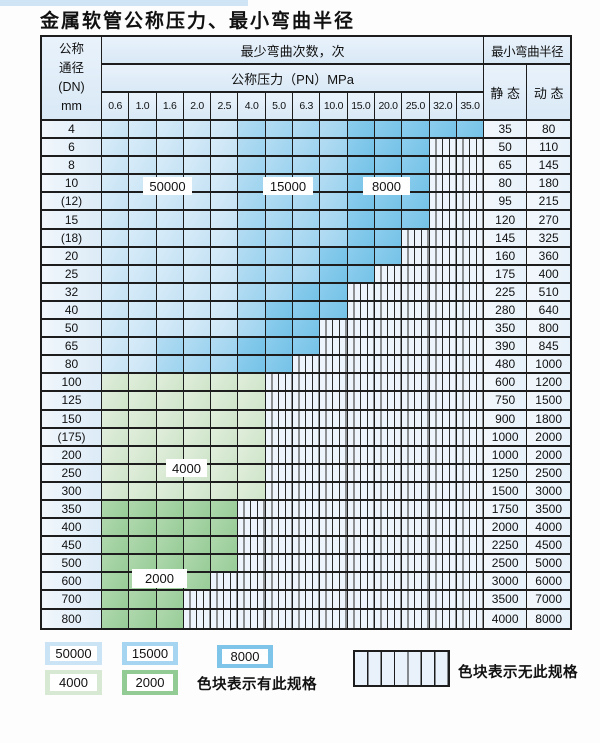 The height and width of the screenshot is (743, 600). Describe the element at coordinates (72, 292) in the screenshot. I see `dn-cell: 32` at that location.